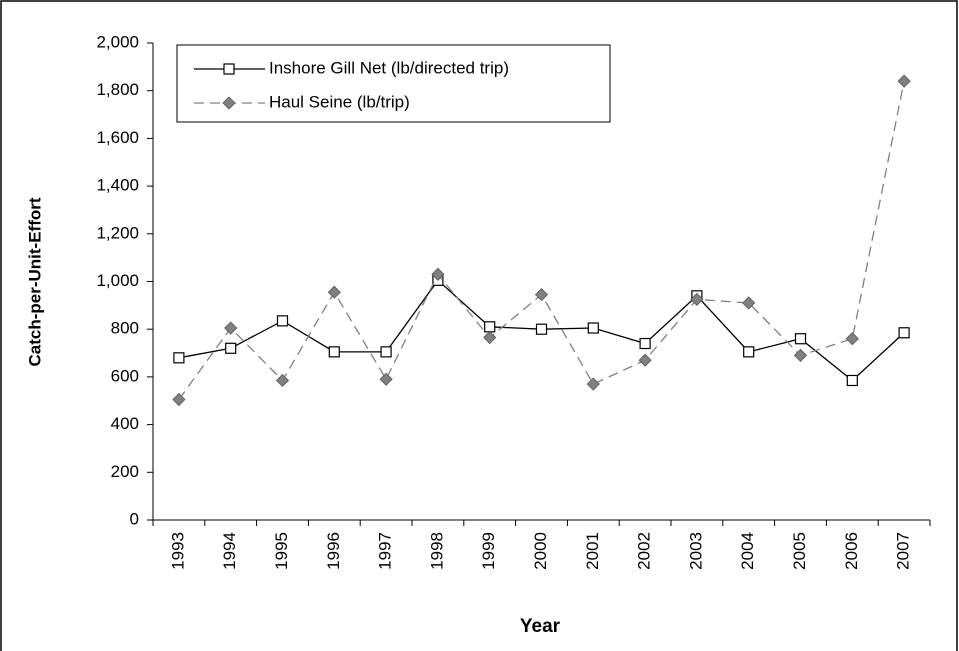 This screenshot has height=651, width=959. What do you see at coordinates (540, 551) in the screenshot?
I see `x-tick-label: 2000` at bounding box center [540, 551].